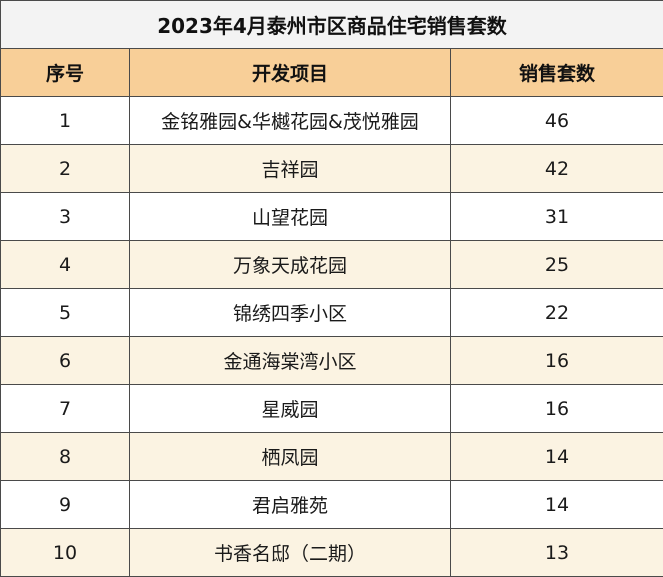 The image size is (663, 577). What do you see at coordinates (556, 168) in the screenshot?
I see `units-cell: 42` at bounding box center [556, 168].